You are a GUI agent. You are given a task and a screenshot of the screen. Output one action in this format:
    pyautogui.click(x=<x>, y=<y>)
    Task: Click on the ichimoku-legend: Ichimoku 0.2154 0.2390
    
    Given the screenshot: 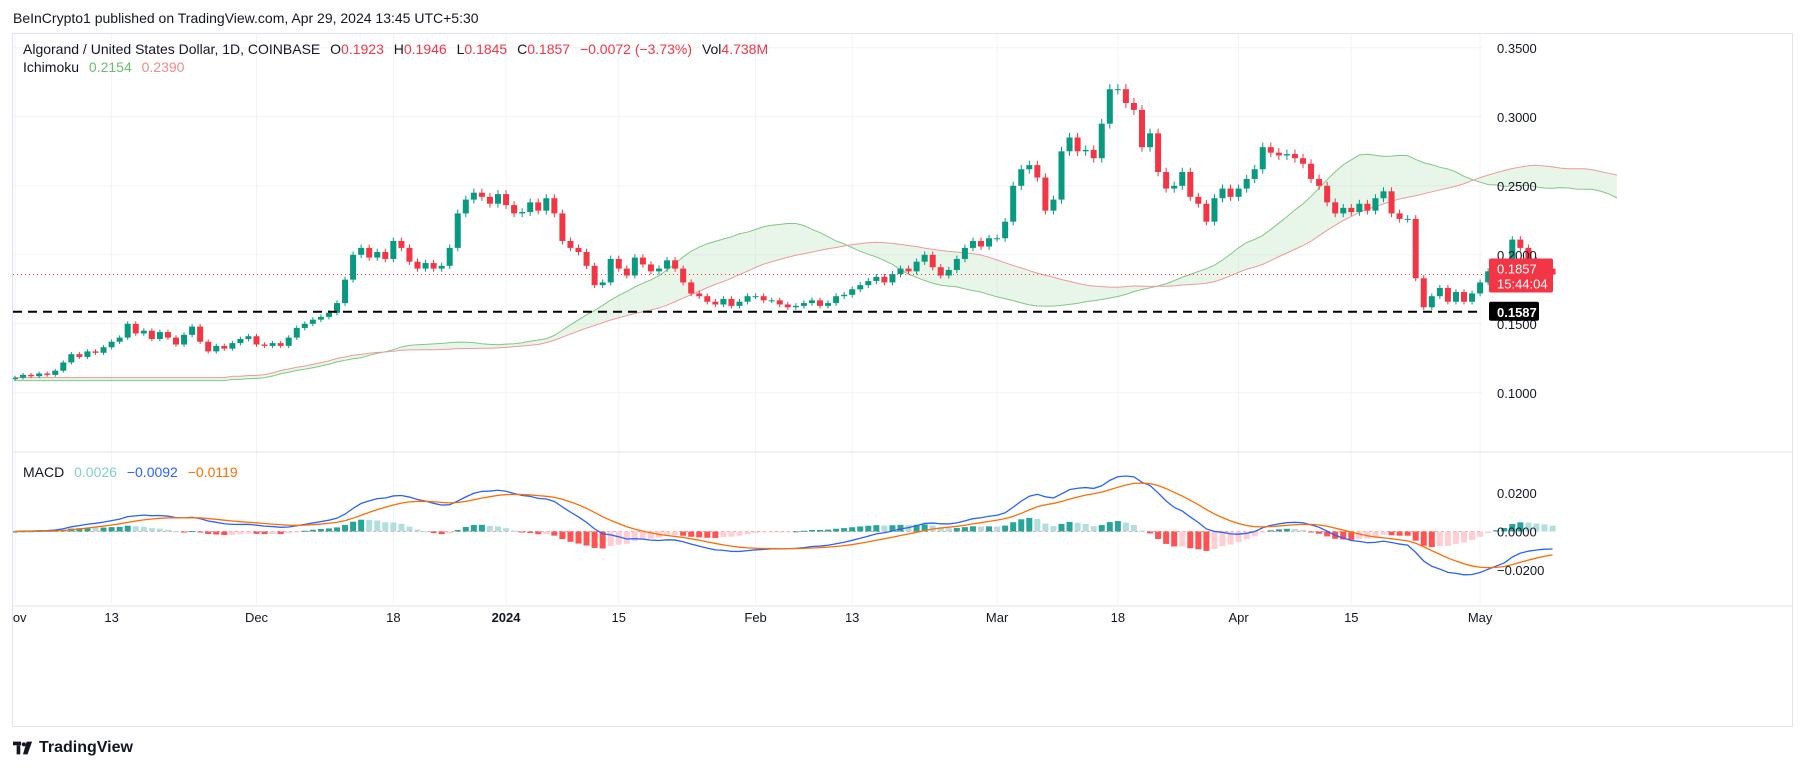 What is the action you would take?
    pyautogui.click(x=106, y=67)
    